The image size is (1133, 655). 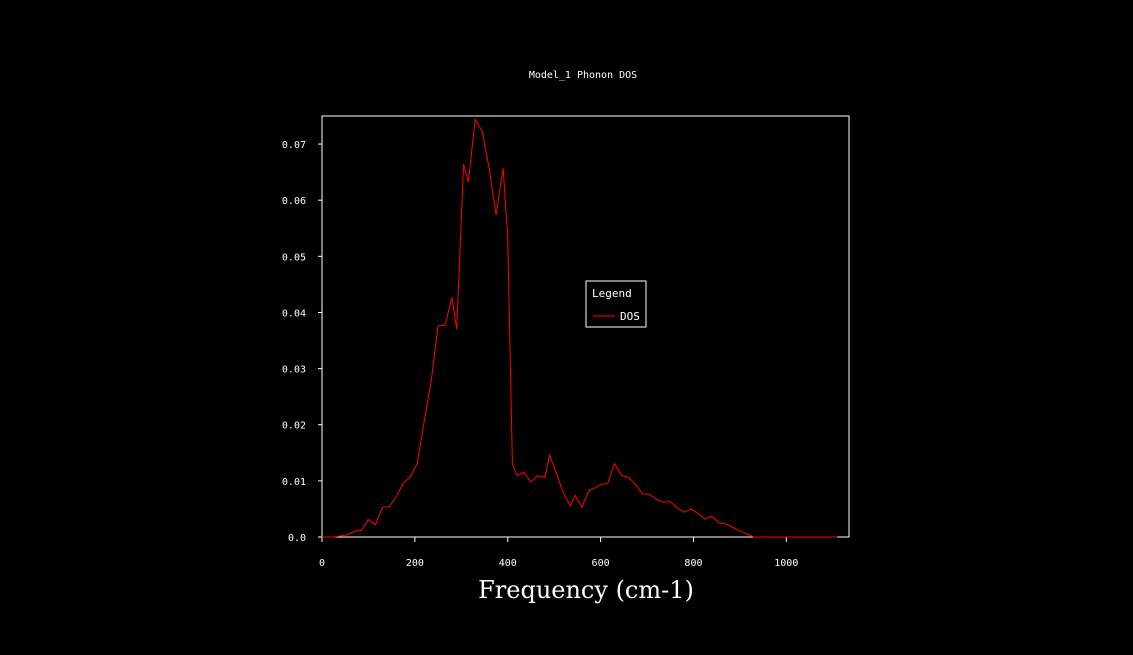 What do you see at coordinates (294, 145) in the screenshot?
I see `y-tick-label: 0.07` at bounding box center [294, 145].